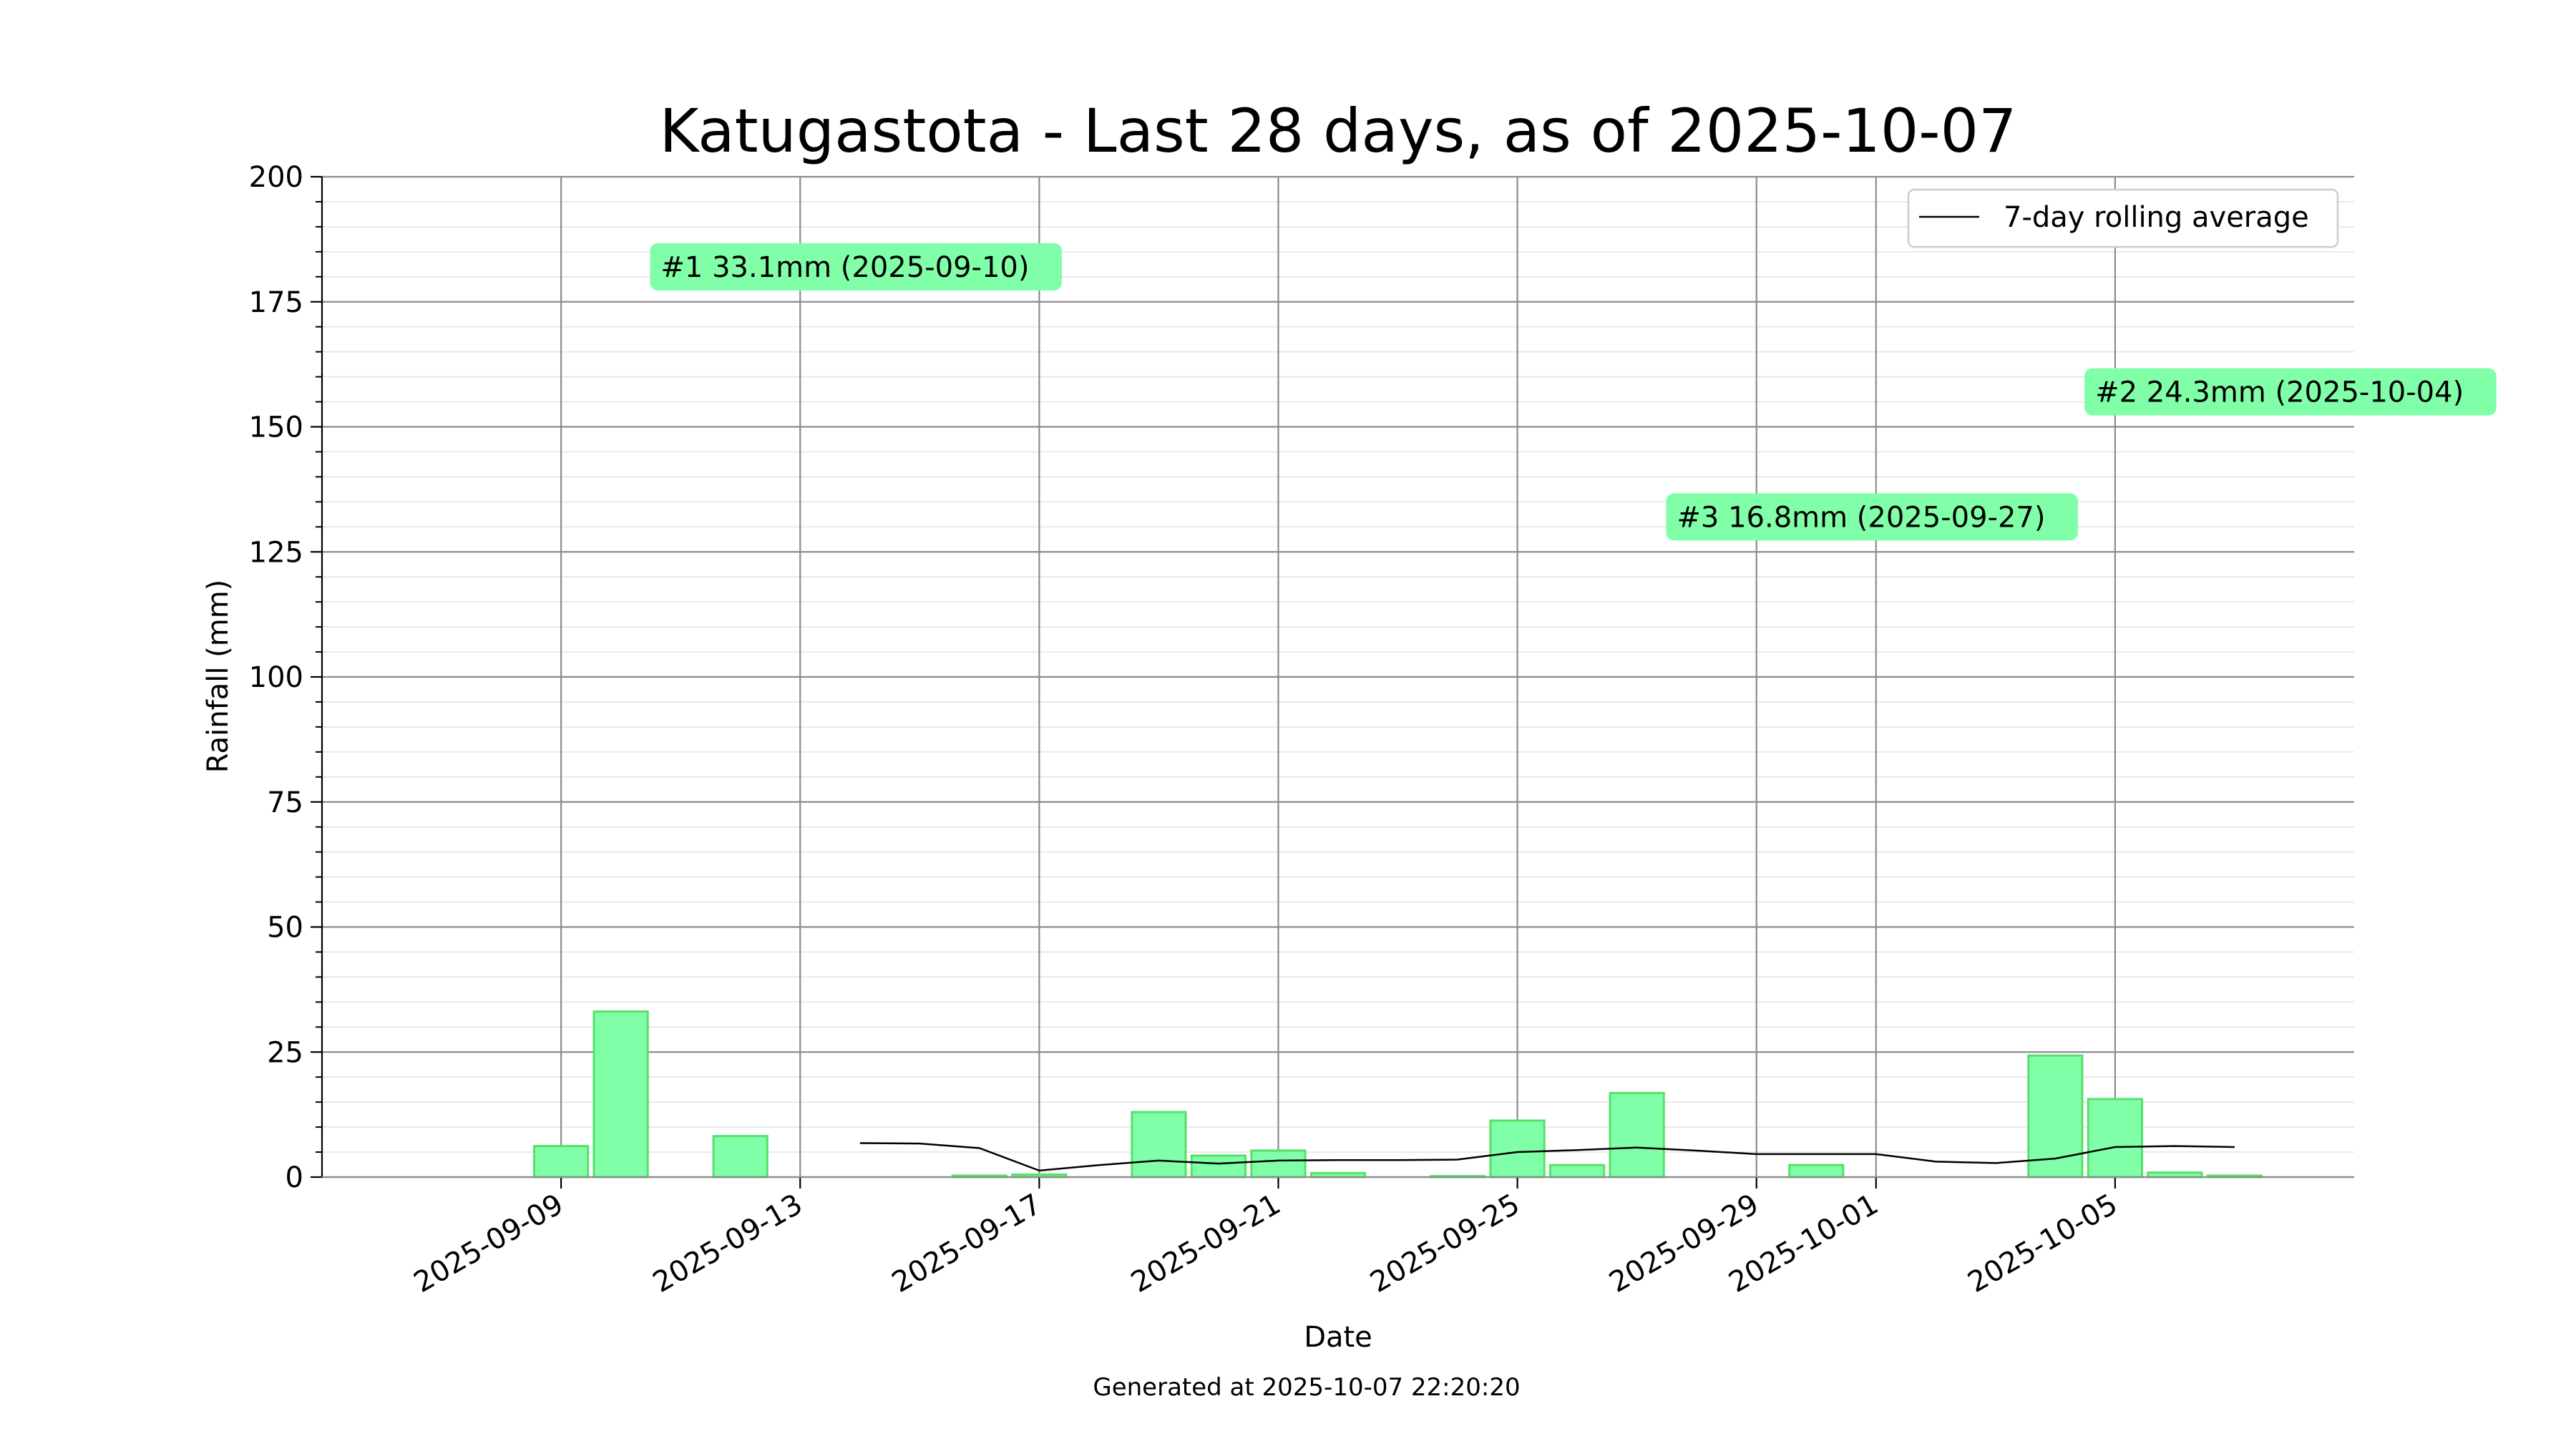  Describe the element at coordinates (285, 928) in the screenshot. I see `y-tick-label: 50` at that location.